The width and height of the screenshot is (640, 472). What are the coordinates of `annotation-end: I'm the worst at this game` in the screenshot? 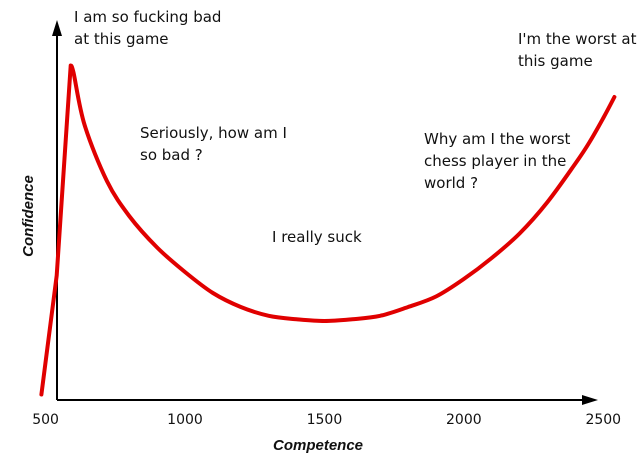 It's located at (577, 50).